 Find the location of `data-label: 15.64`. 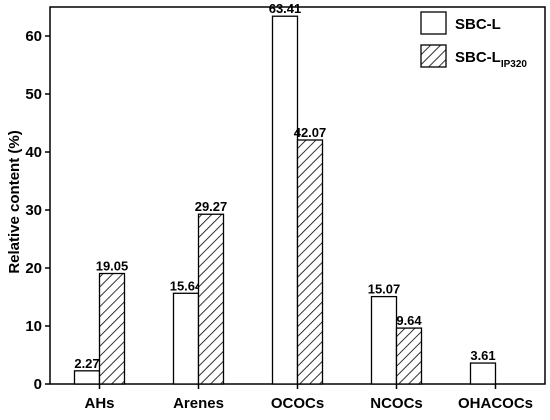

data-label: 15.64 is located at coordinates (186, 285).